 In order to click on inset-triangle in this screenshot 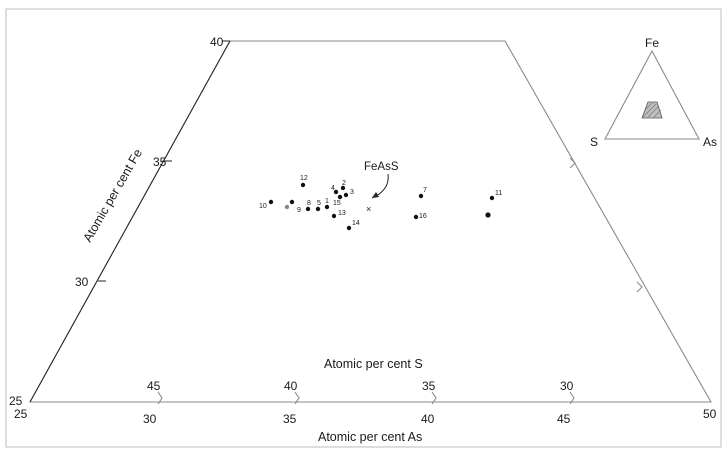, I will do `click(652, 94)`.